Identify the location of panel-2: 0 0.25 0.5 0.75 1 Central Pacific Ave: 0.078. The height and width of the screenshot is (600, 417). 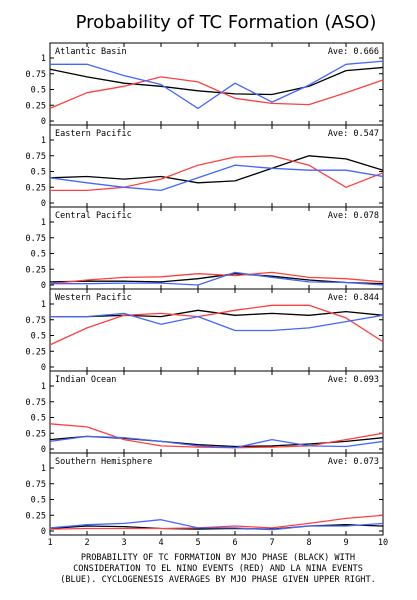
(205, 248).